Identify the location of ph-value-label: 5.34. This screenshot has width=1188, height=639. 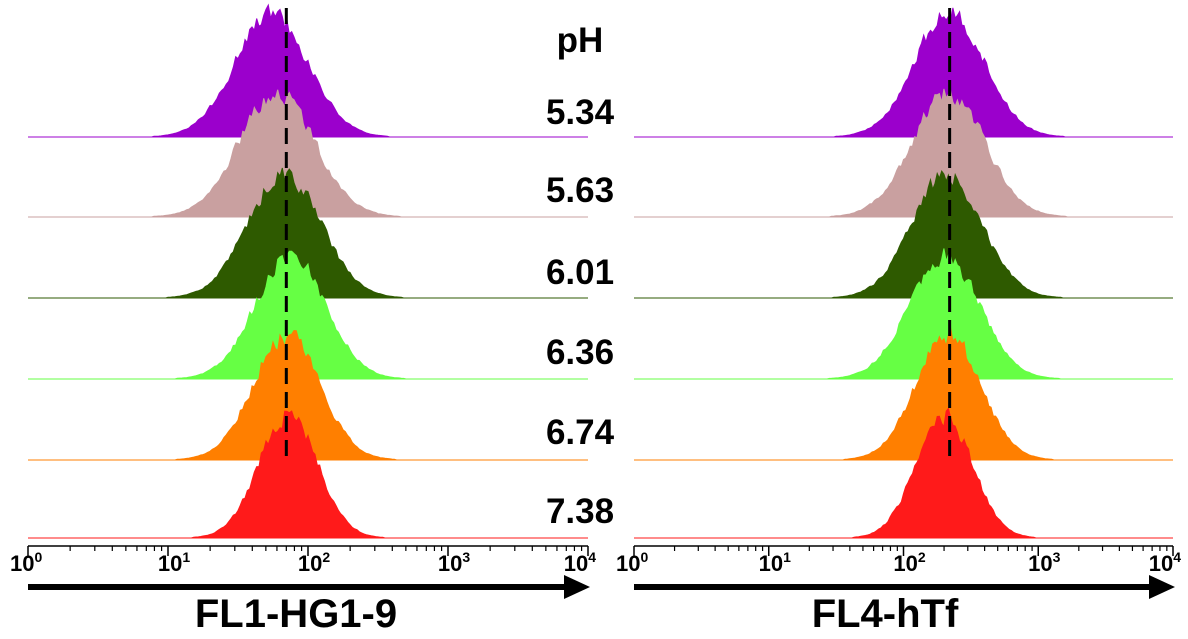
(580, 112).